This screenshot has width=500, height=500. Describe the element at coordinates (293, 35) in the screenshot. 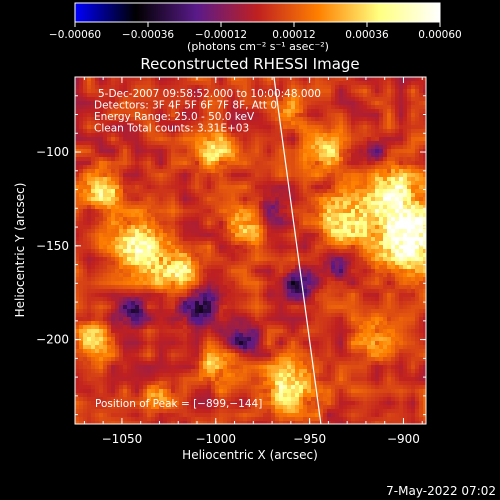

I see `colorbar-tick-label: 0.00012` at that location.